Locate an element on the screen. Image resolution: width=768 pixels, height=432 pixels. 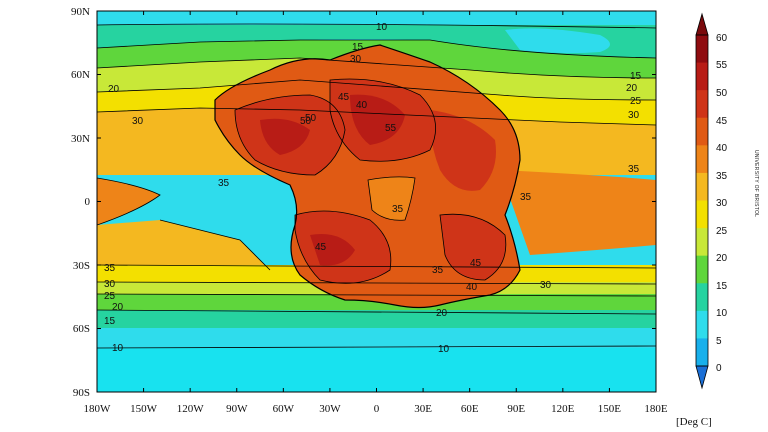
colorbar-tick: 40 is located at coordinates (722, 148).